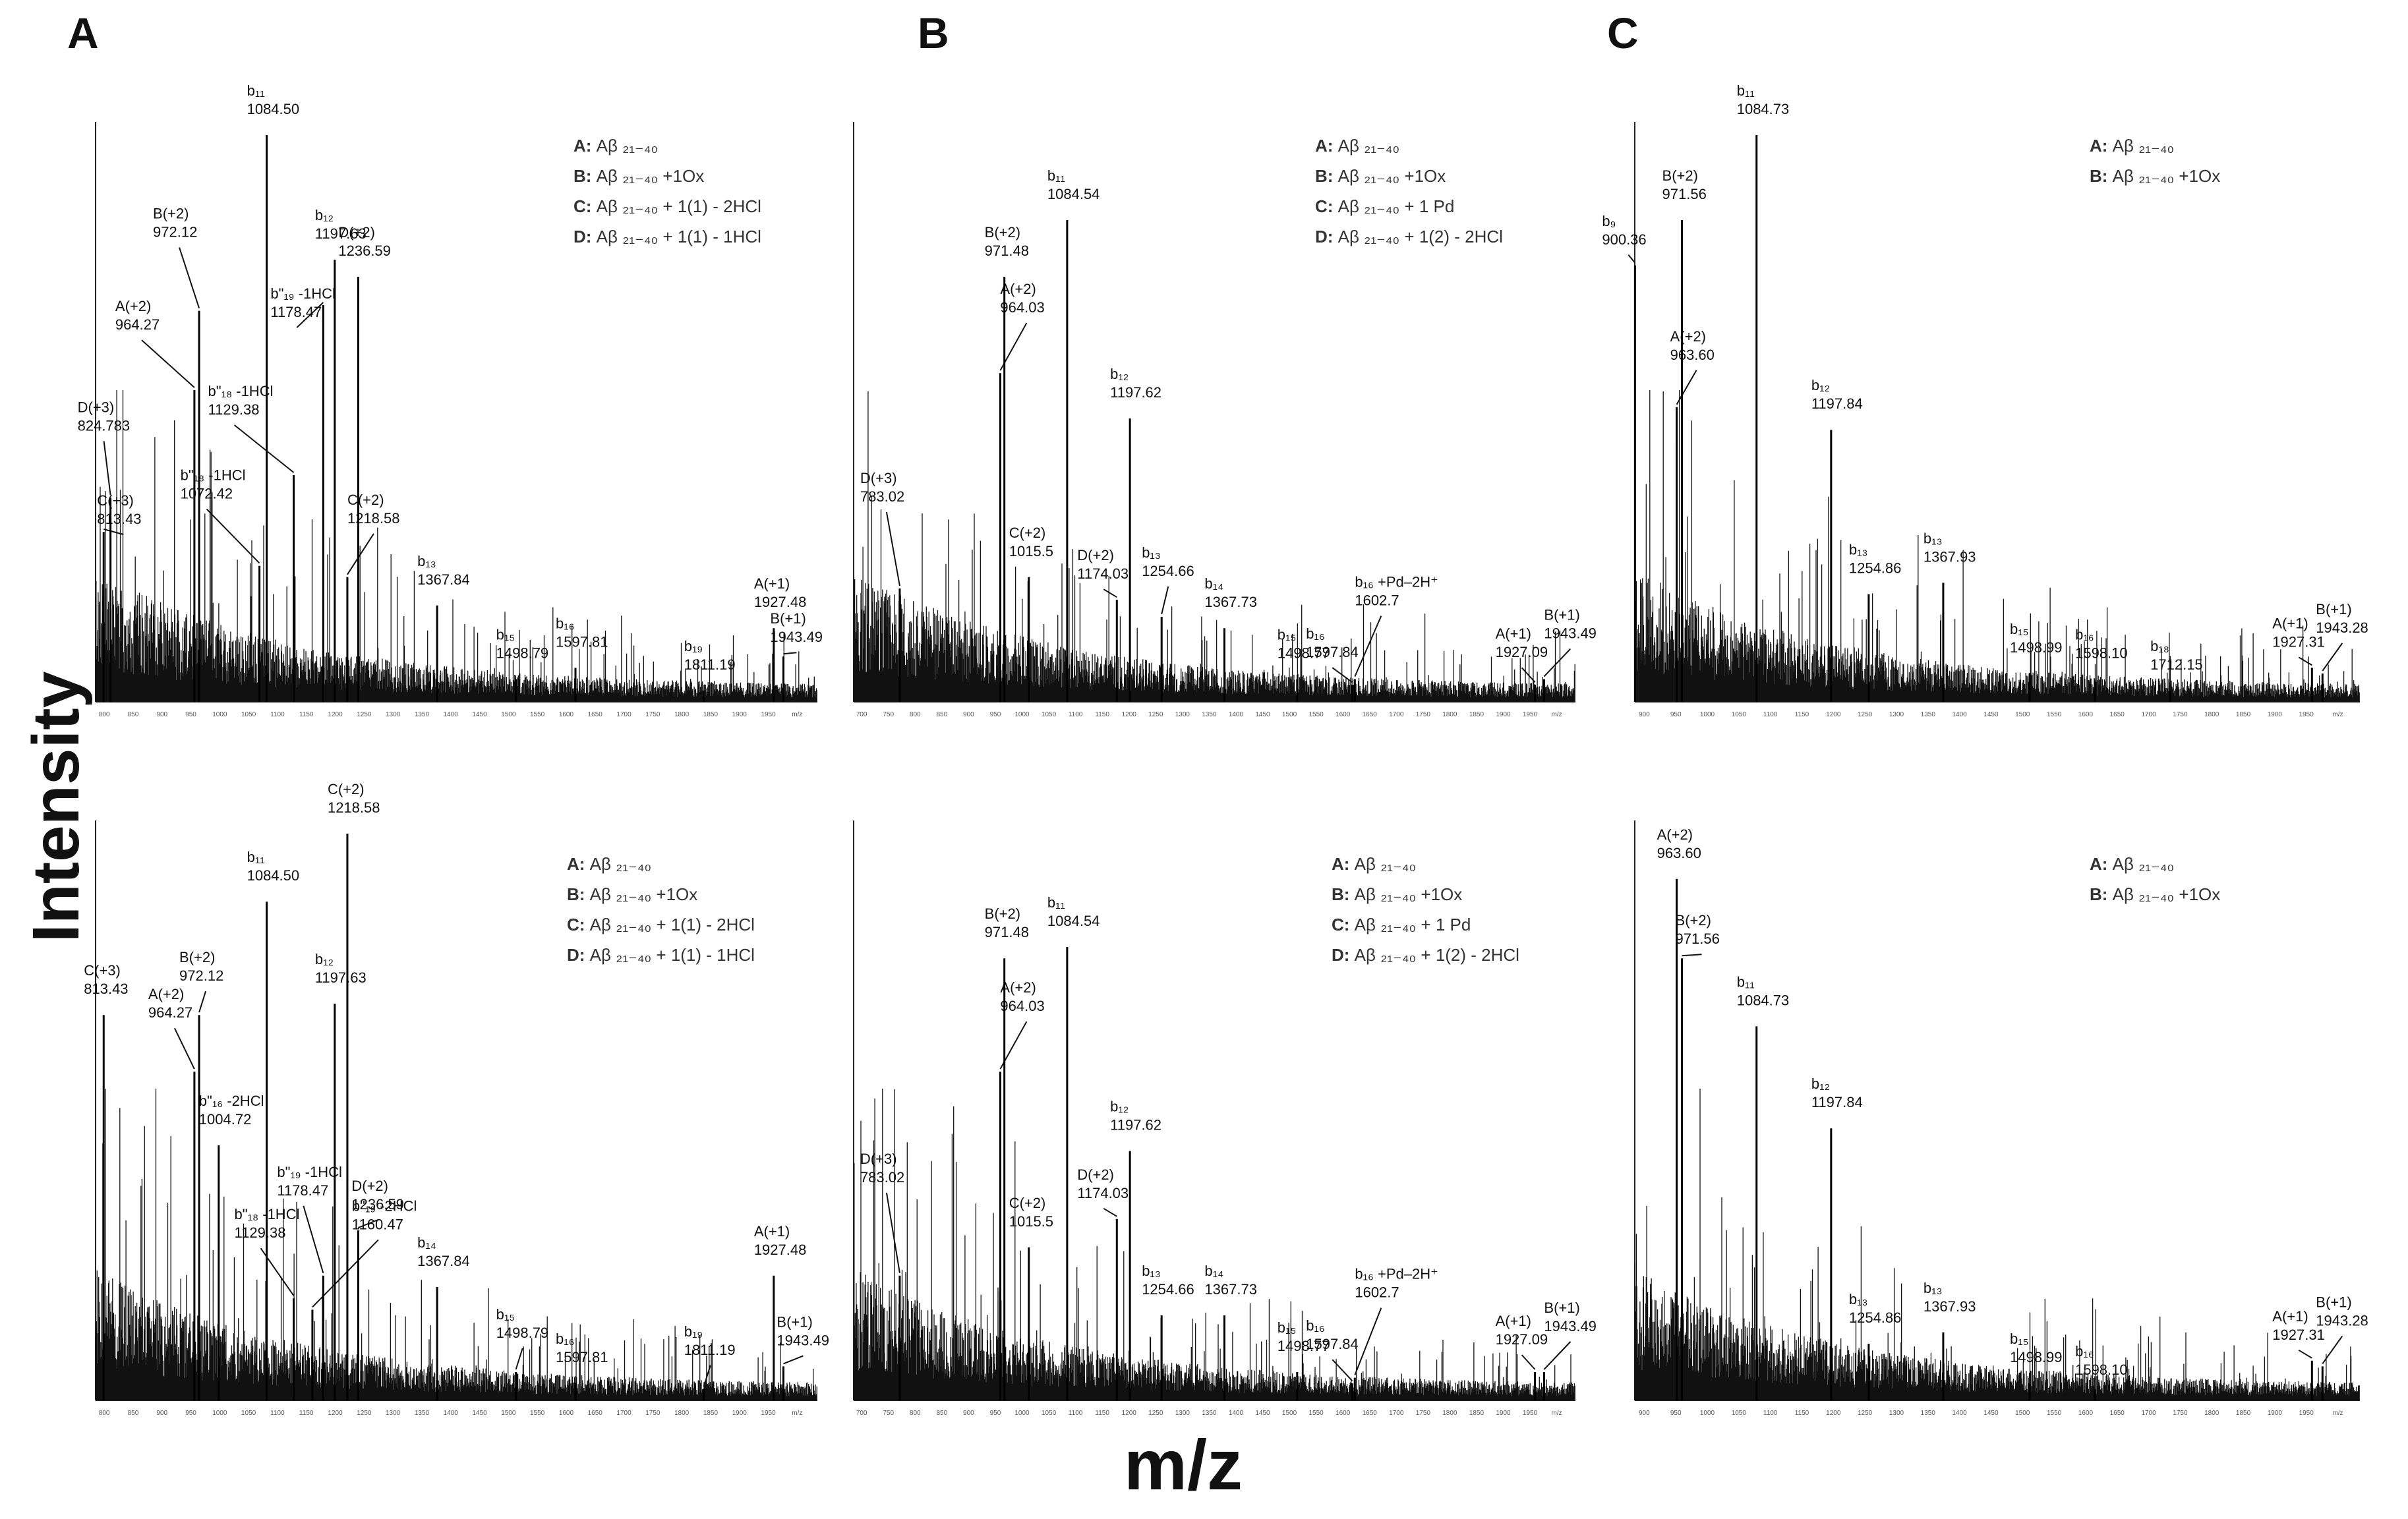  I want to click on peak-label: D(+2) 1174.03, so click(1103, 1183).